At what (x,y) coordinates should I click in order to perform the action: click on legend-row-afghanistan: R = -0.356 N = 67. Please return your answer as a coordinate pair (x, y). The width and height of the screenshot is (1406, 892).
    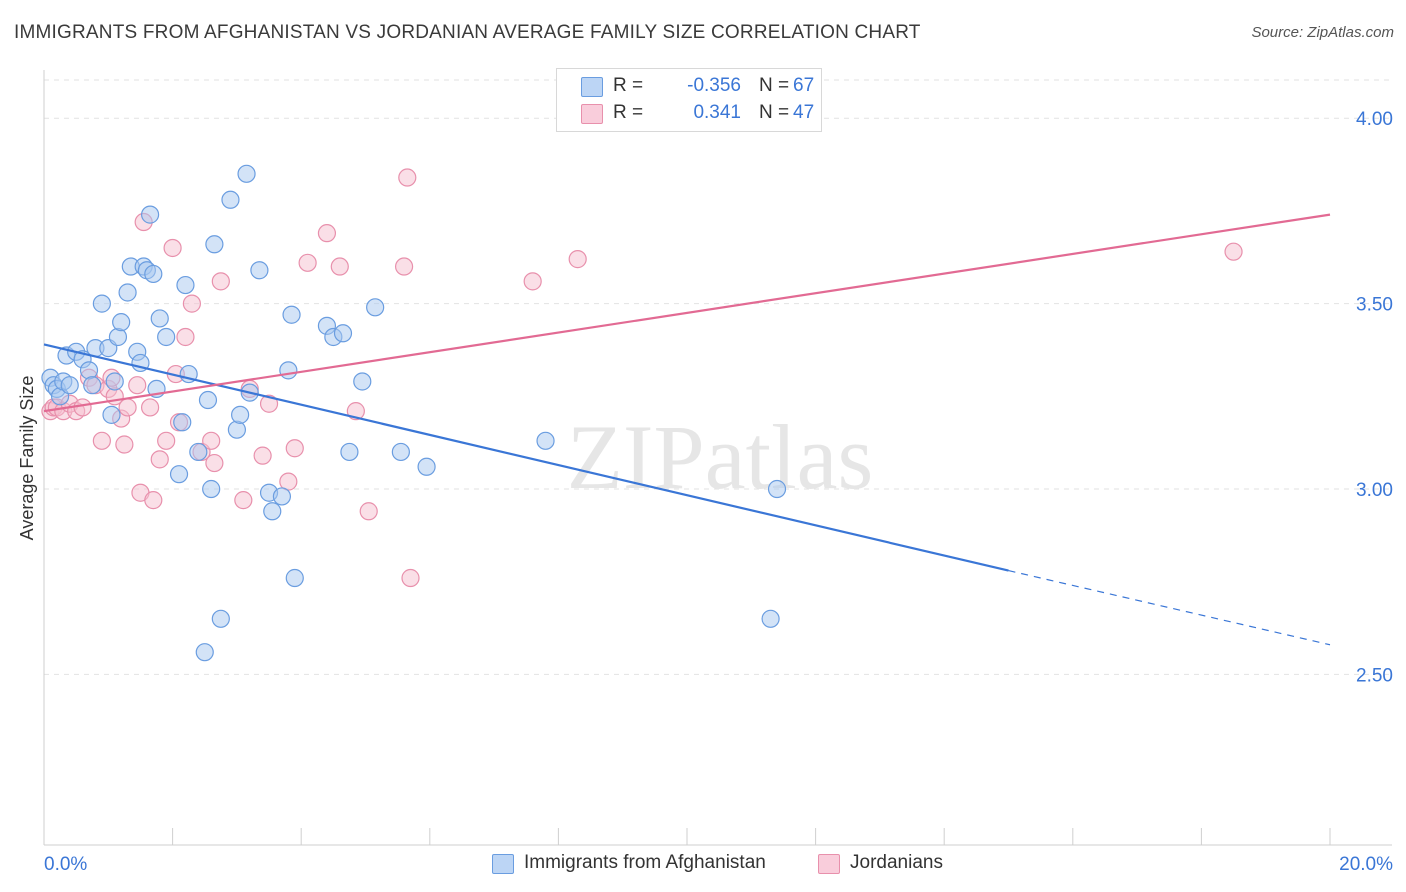
    Looking at the image, I should click on (697, 87).